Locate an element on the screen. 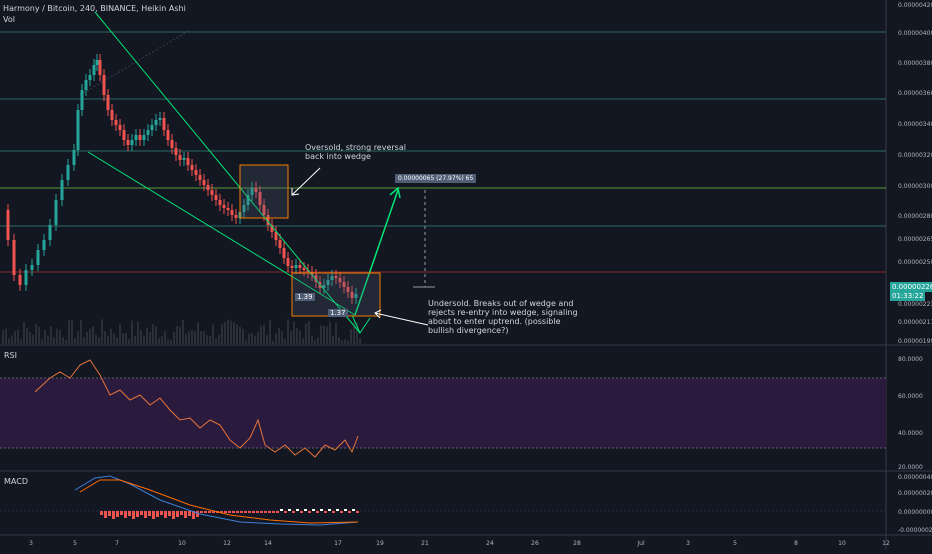  wedge-lower-line is located at coordinates (221, 233).